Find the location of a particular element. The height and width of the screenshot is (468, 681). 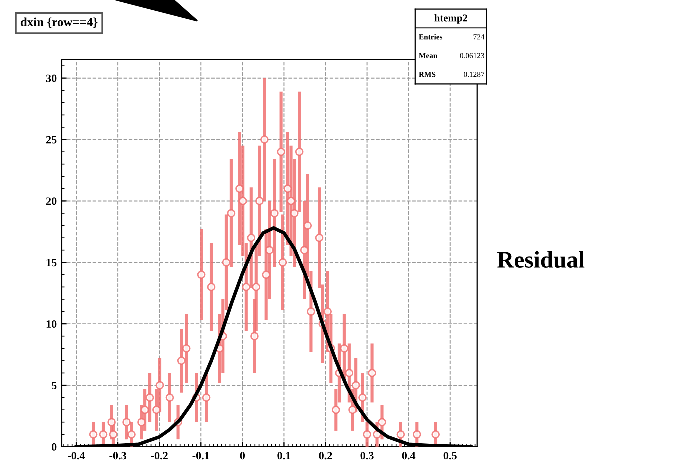

y-tick-label: 20 is located at coordinates (51, 202).